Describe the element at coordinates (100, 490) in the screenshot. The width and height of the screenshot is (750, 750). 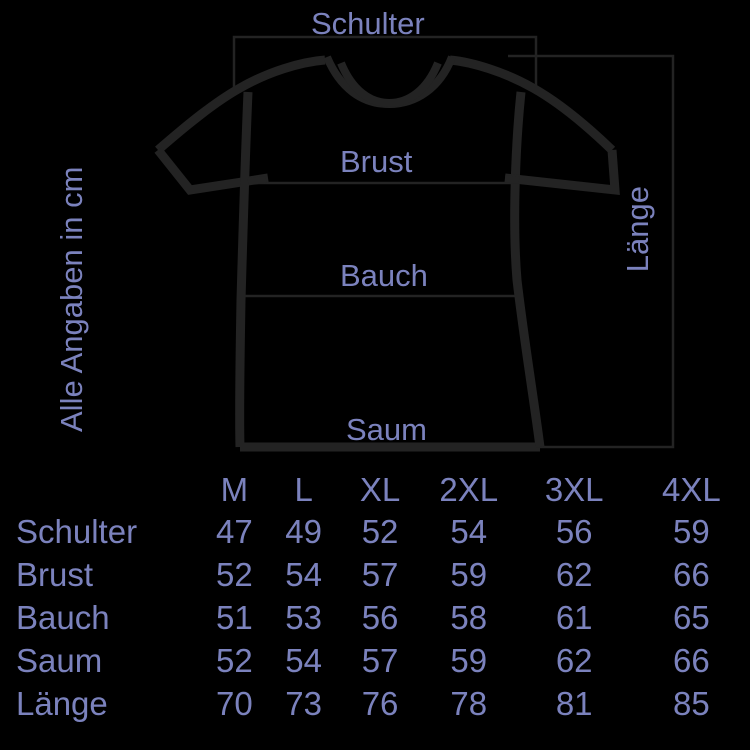
I see `table-corner-cell` at that location.